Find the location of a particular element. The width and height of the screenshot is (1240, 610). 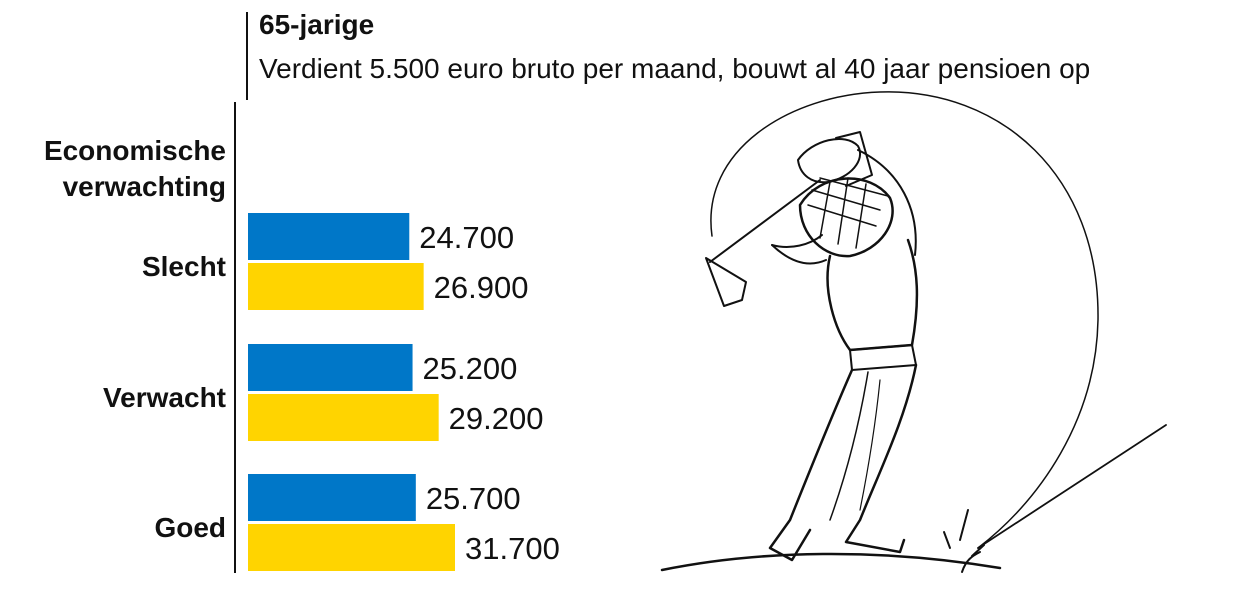

value-label-goed-series-1: 25.700 is located at coordinates (473, 498).